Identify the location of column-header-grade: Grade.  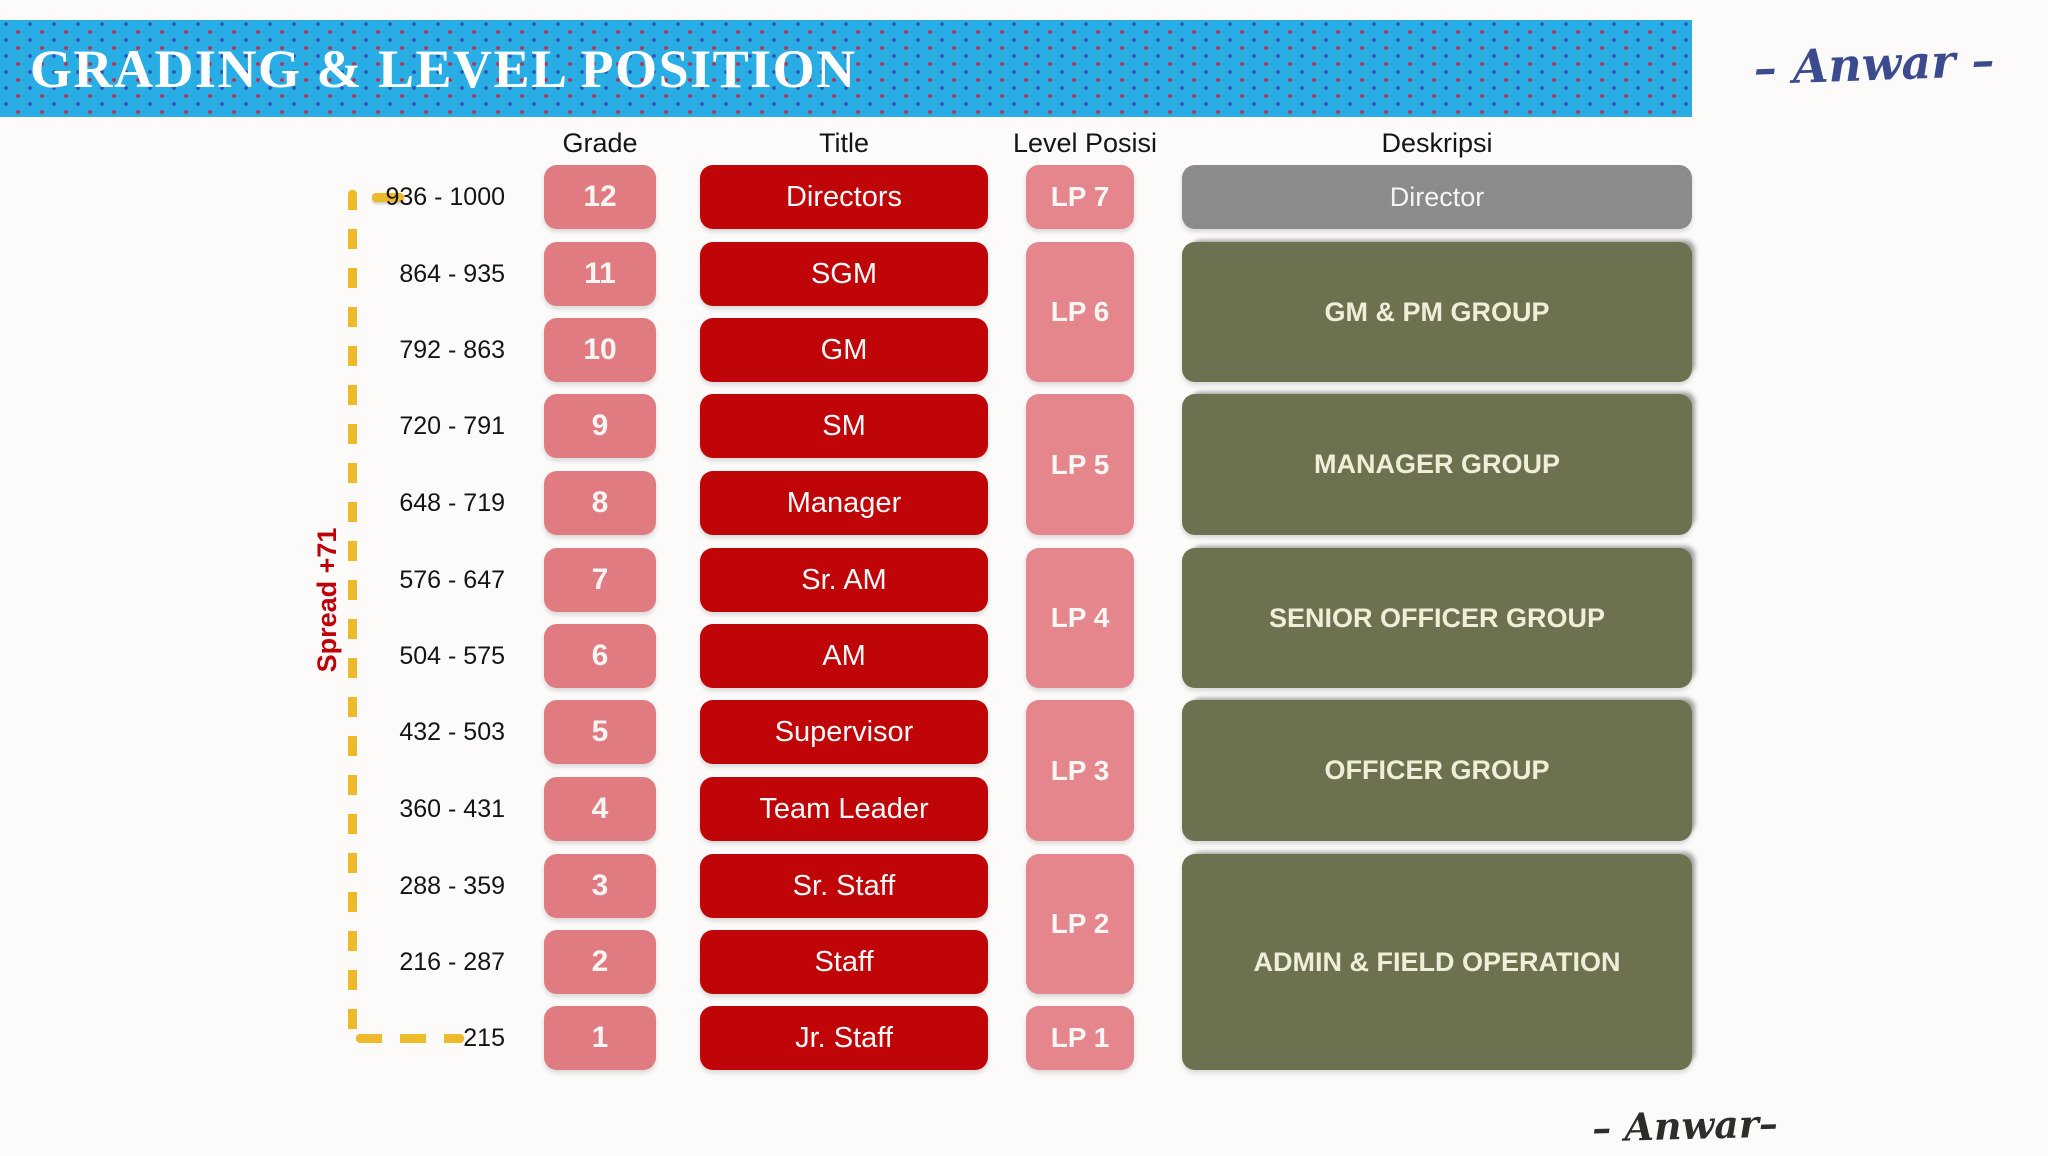
(600, 143).